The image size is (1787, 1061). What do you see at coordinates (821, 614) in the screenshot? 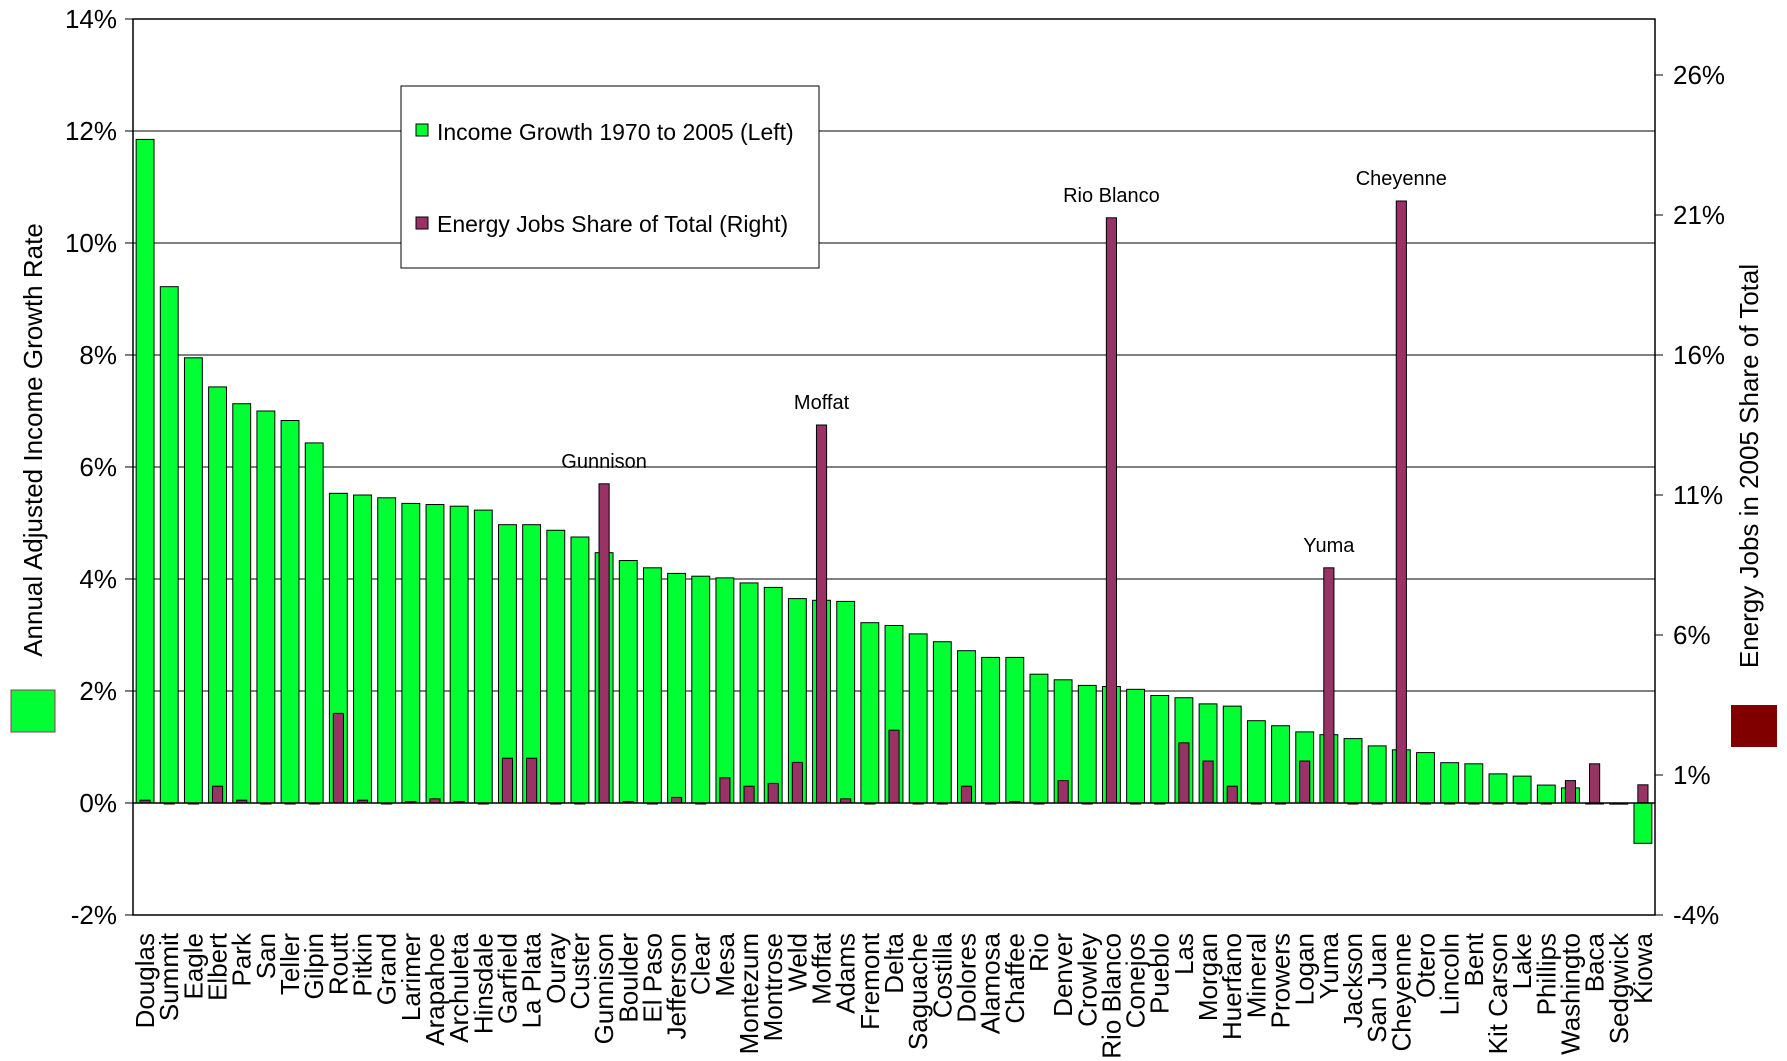
I see `energy-bar-moffat` at bounding box center [821, 614].